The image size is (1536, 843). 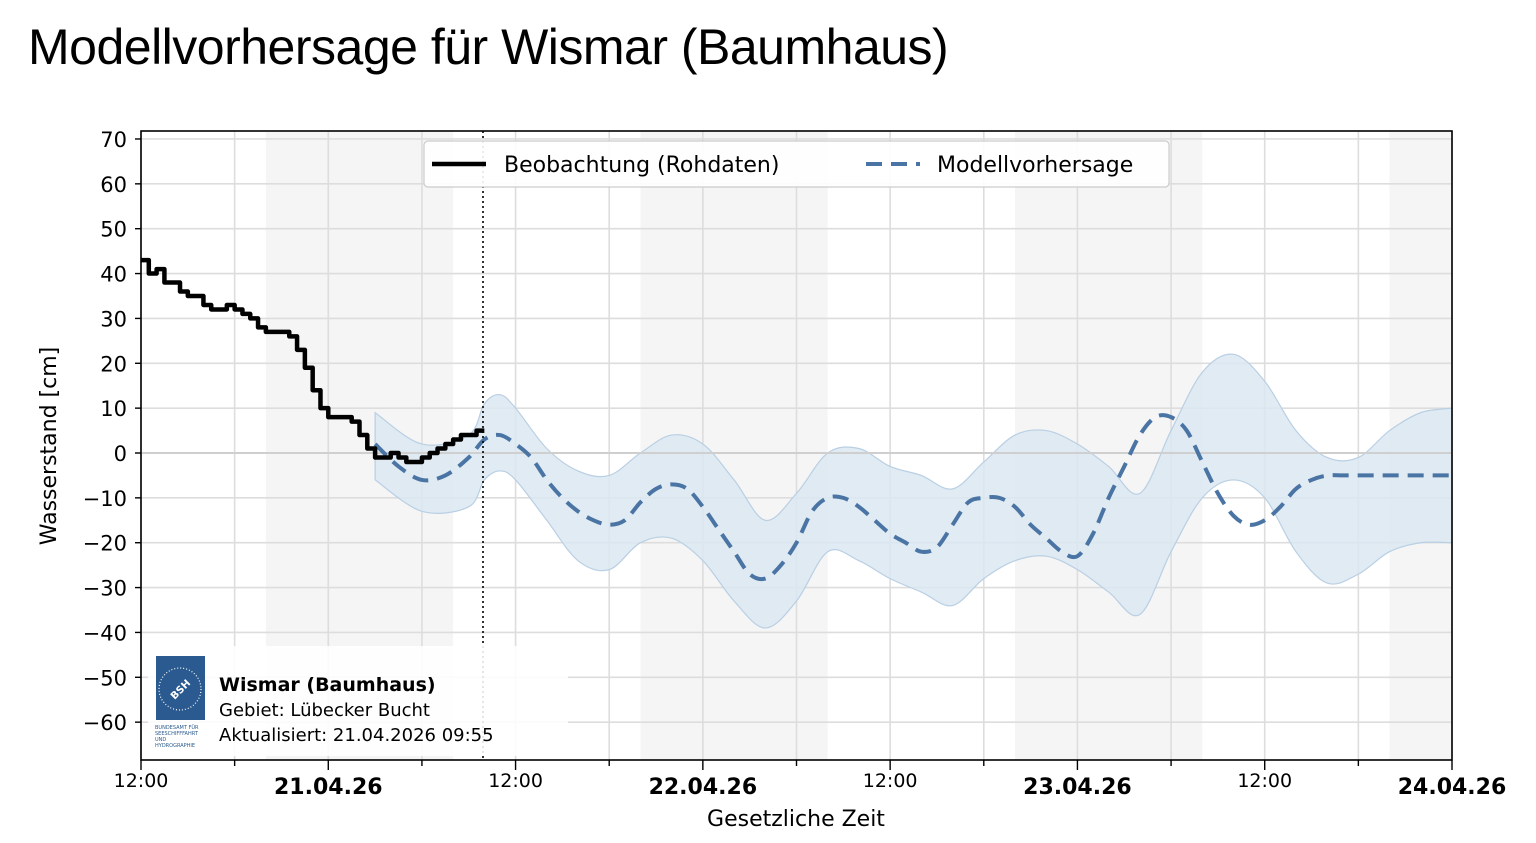 I want to click on bsh-logo-line-1: BUNDESAMT FÜR, so click(x=177, y=727).